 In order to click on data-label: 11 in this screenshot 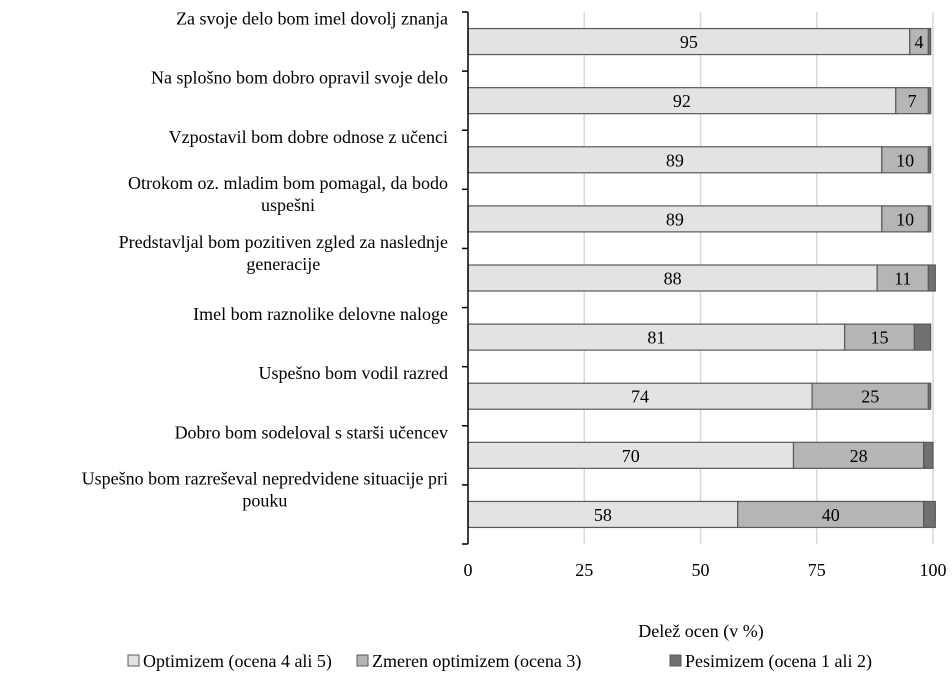, I will do `click(902, 279)`.